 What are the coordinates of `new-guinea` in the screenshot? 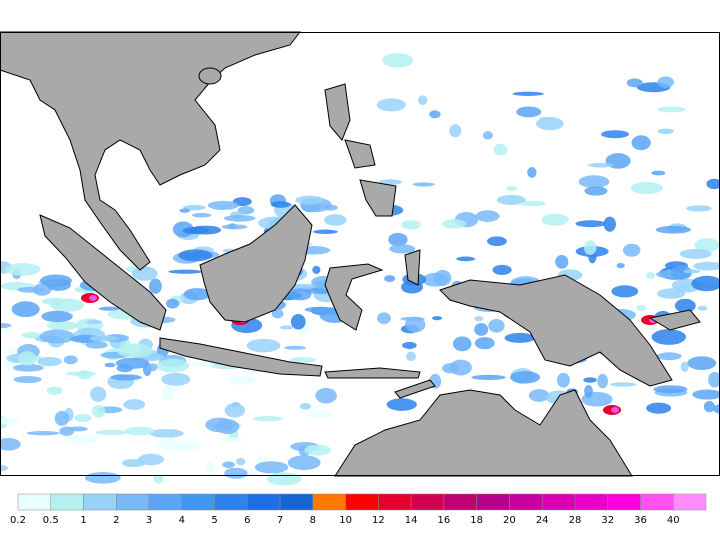 It's located at (556, 330).